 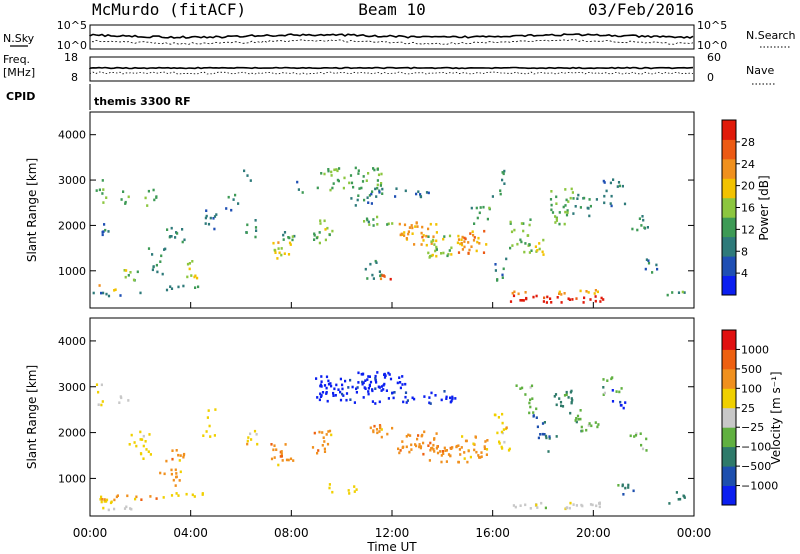 What do you see at coordinates (694, 533) in the screenshot?
I see `x-tick-label: 00:00` at bounding box center [694, 533].